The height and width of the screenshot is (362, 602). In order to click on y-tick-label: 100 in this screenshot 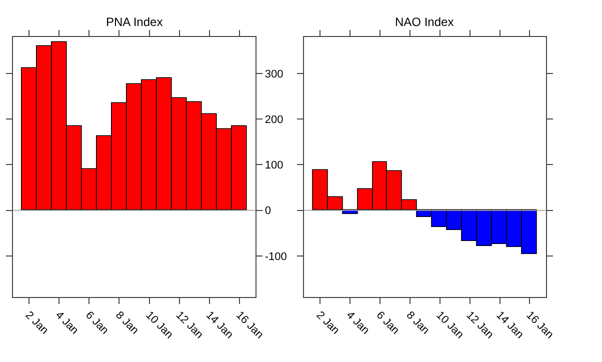, I will do `click(274, 166)`.